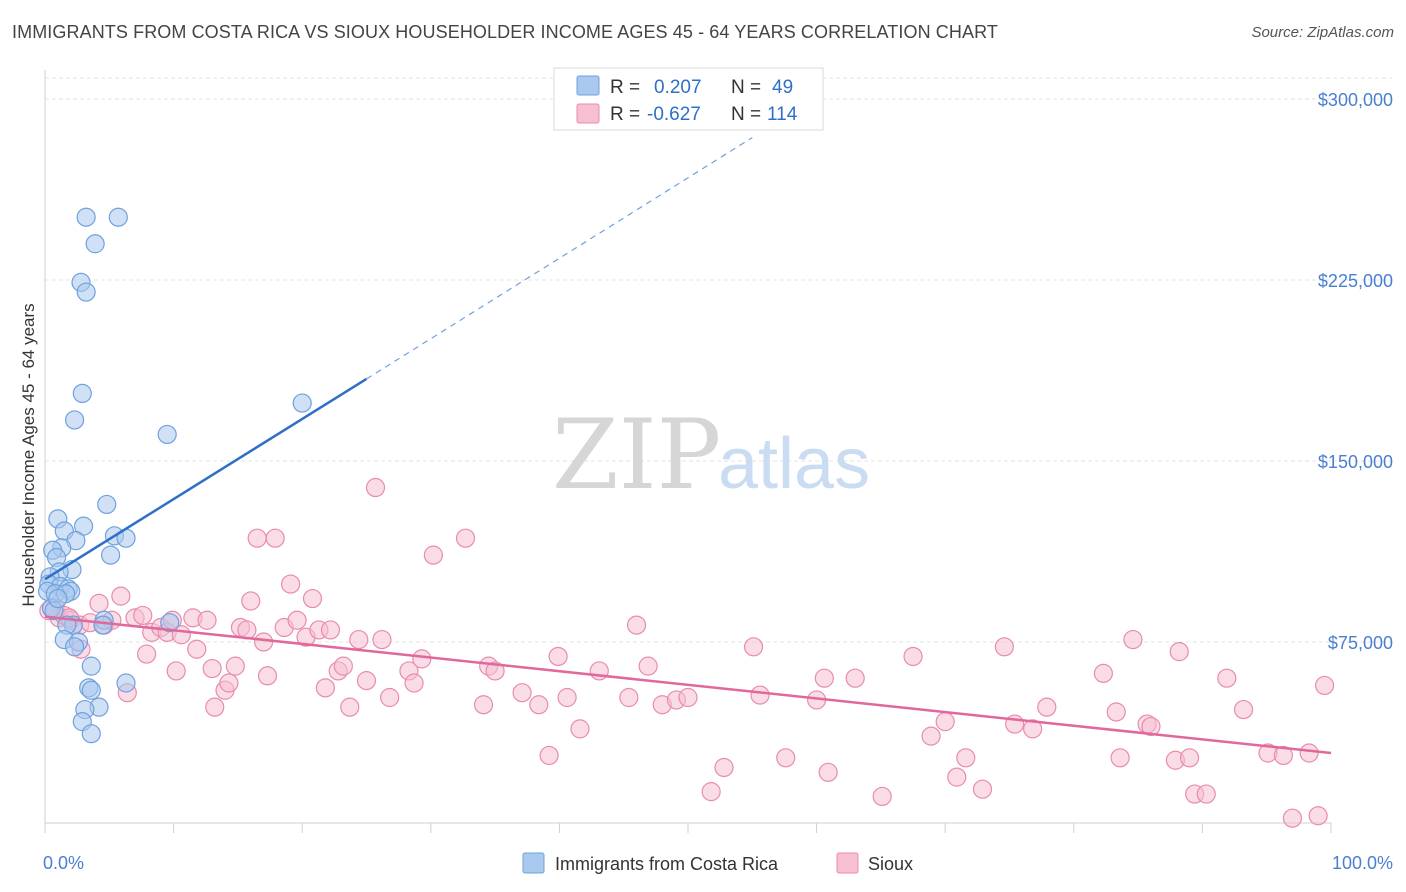 Image resolution: width=1406 pixels, height=892 pixels. I want to click on watermark: ZIP atlas, so click(711, 455).